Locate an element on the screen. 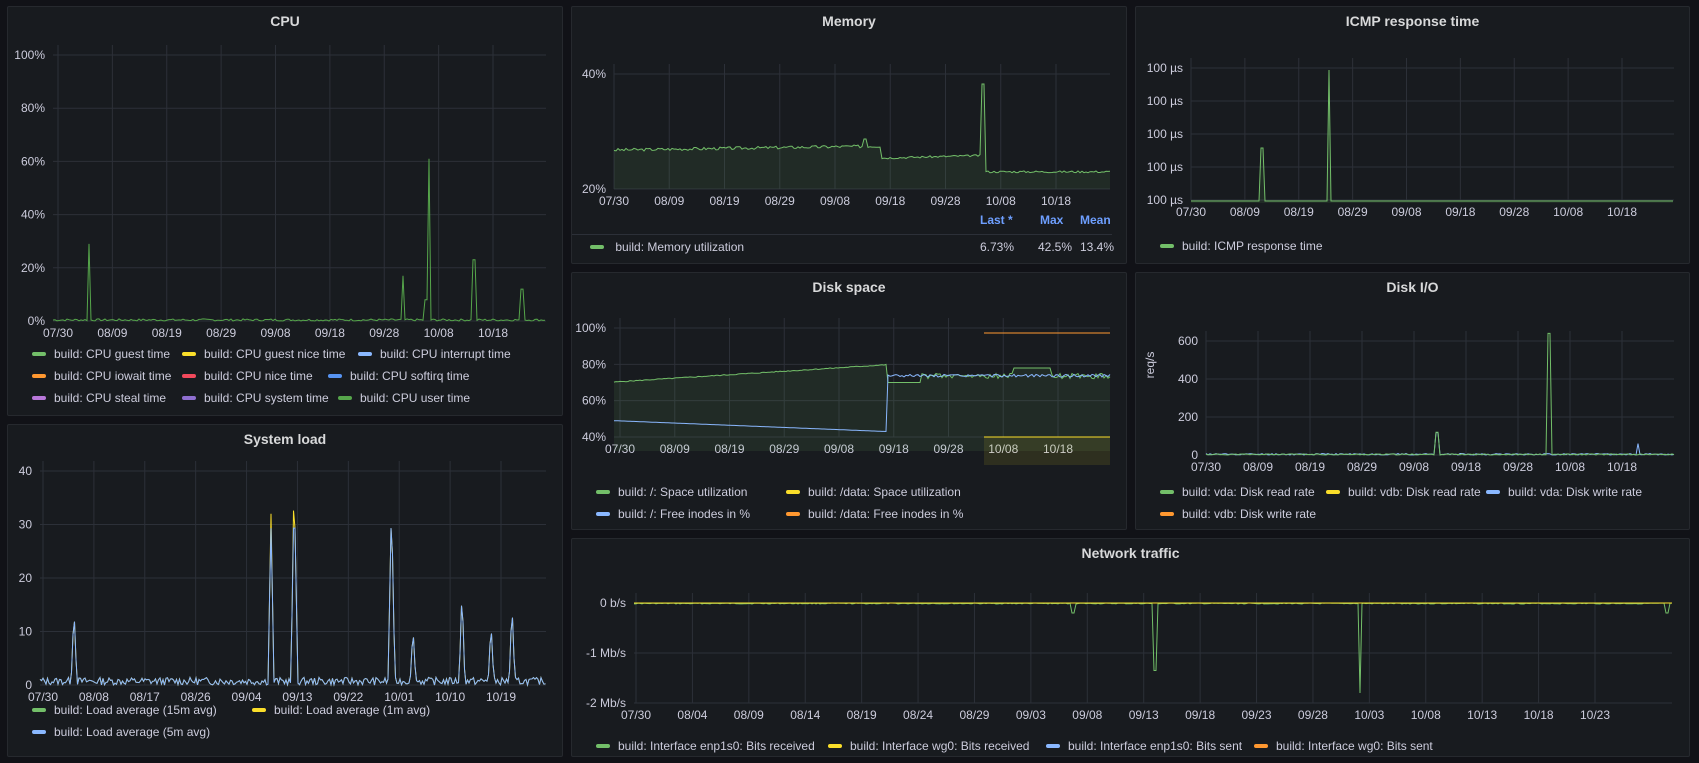 This screenshot has height=763, width=1699. legend-item: build: vdb: Disk write rate is located at coordinates (1238, 514).